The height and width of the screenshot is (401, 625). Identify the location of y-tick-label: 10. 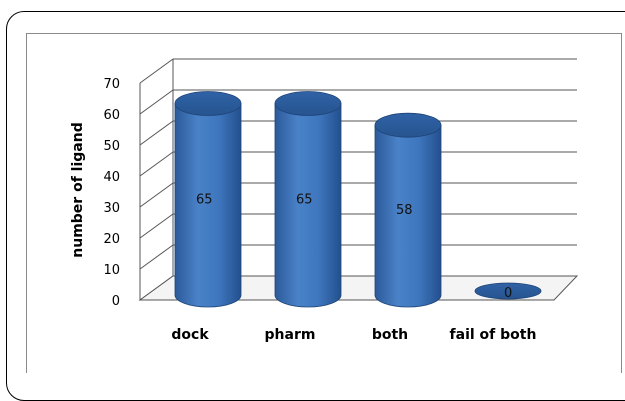
(111, 270).